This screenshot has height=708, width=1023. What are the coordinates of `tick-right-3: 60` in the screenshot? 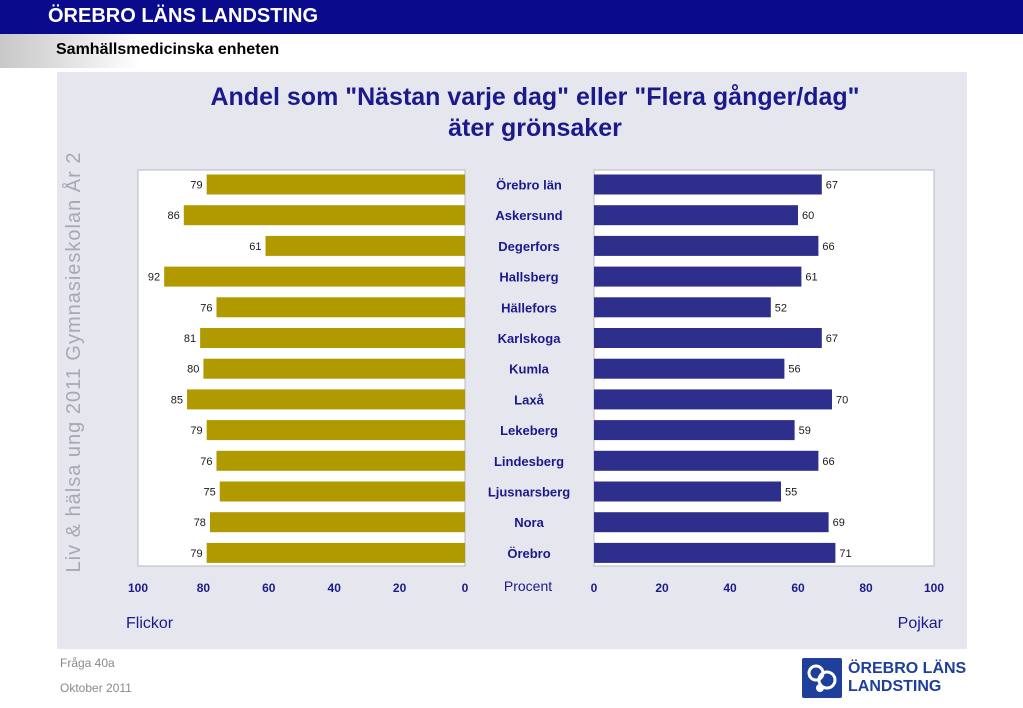 It's located at (798, 588).